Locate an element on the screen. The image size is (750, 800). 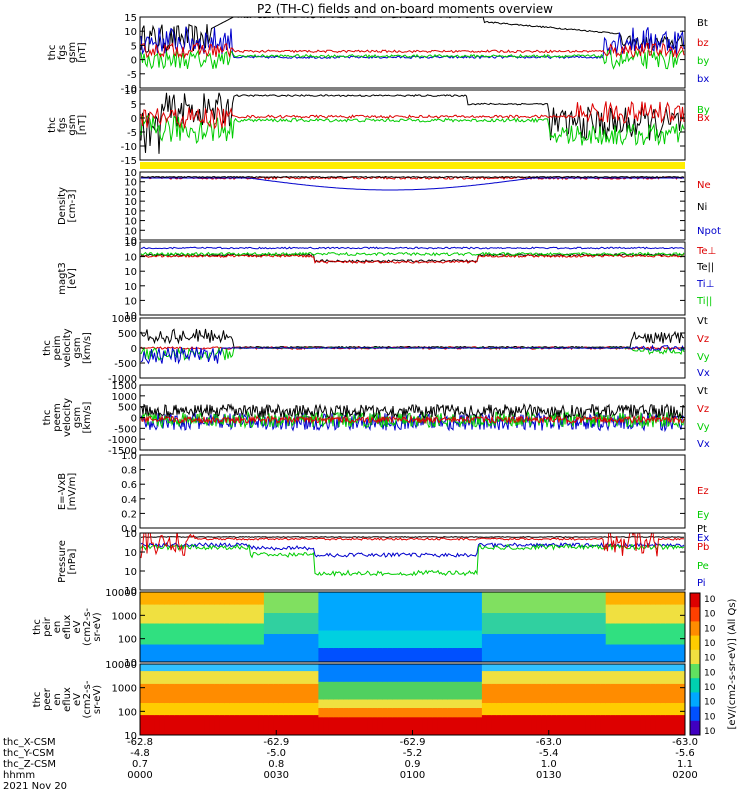
legend-Ni: Ni is located at coordinates (702, 207).